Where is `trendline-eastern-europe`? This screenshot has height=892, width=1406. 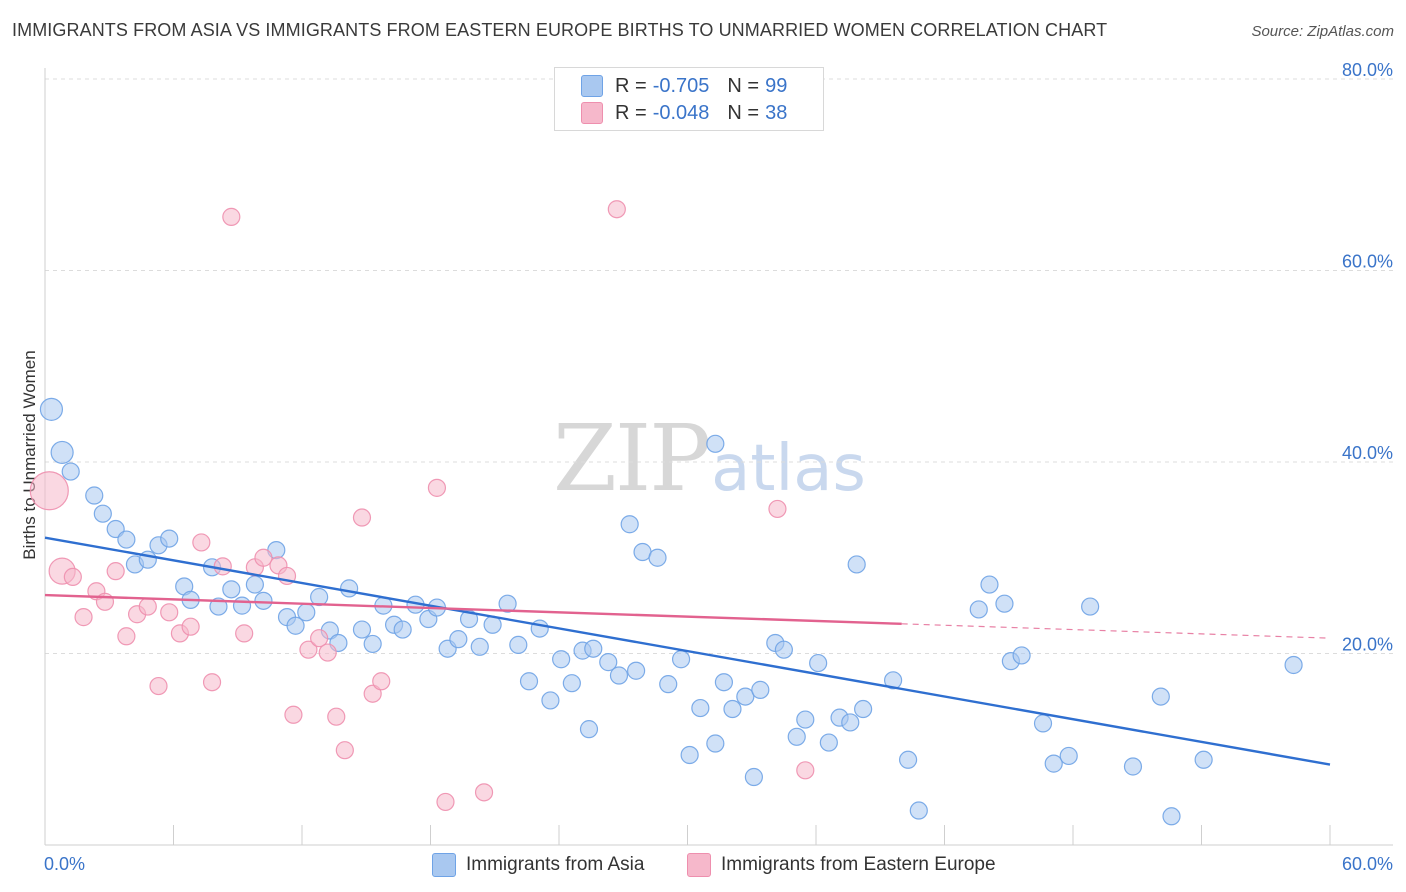 trendline-eastern-europe is located at coordinates (473, 609).